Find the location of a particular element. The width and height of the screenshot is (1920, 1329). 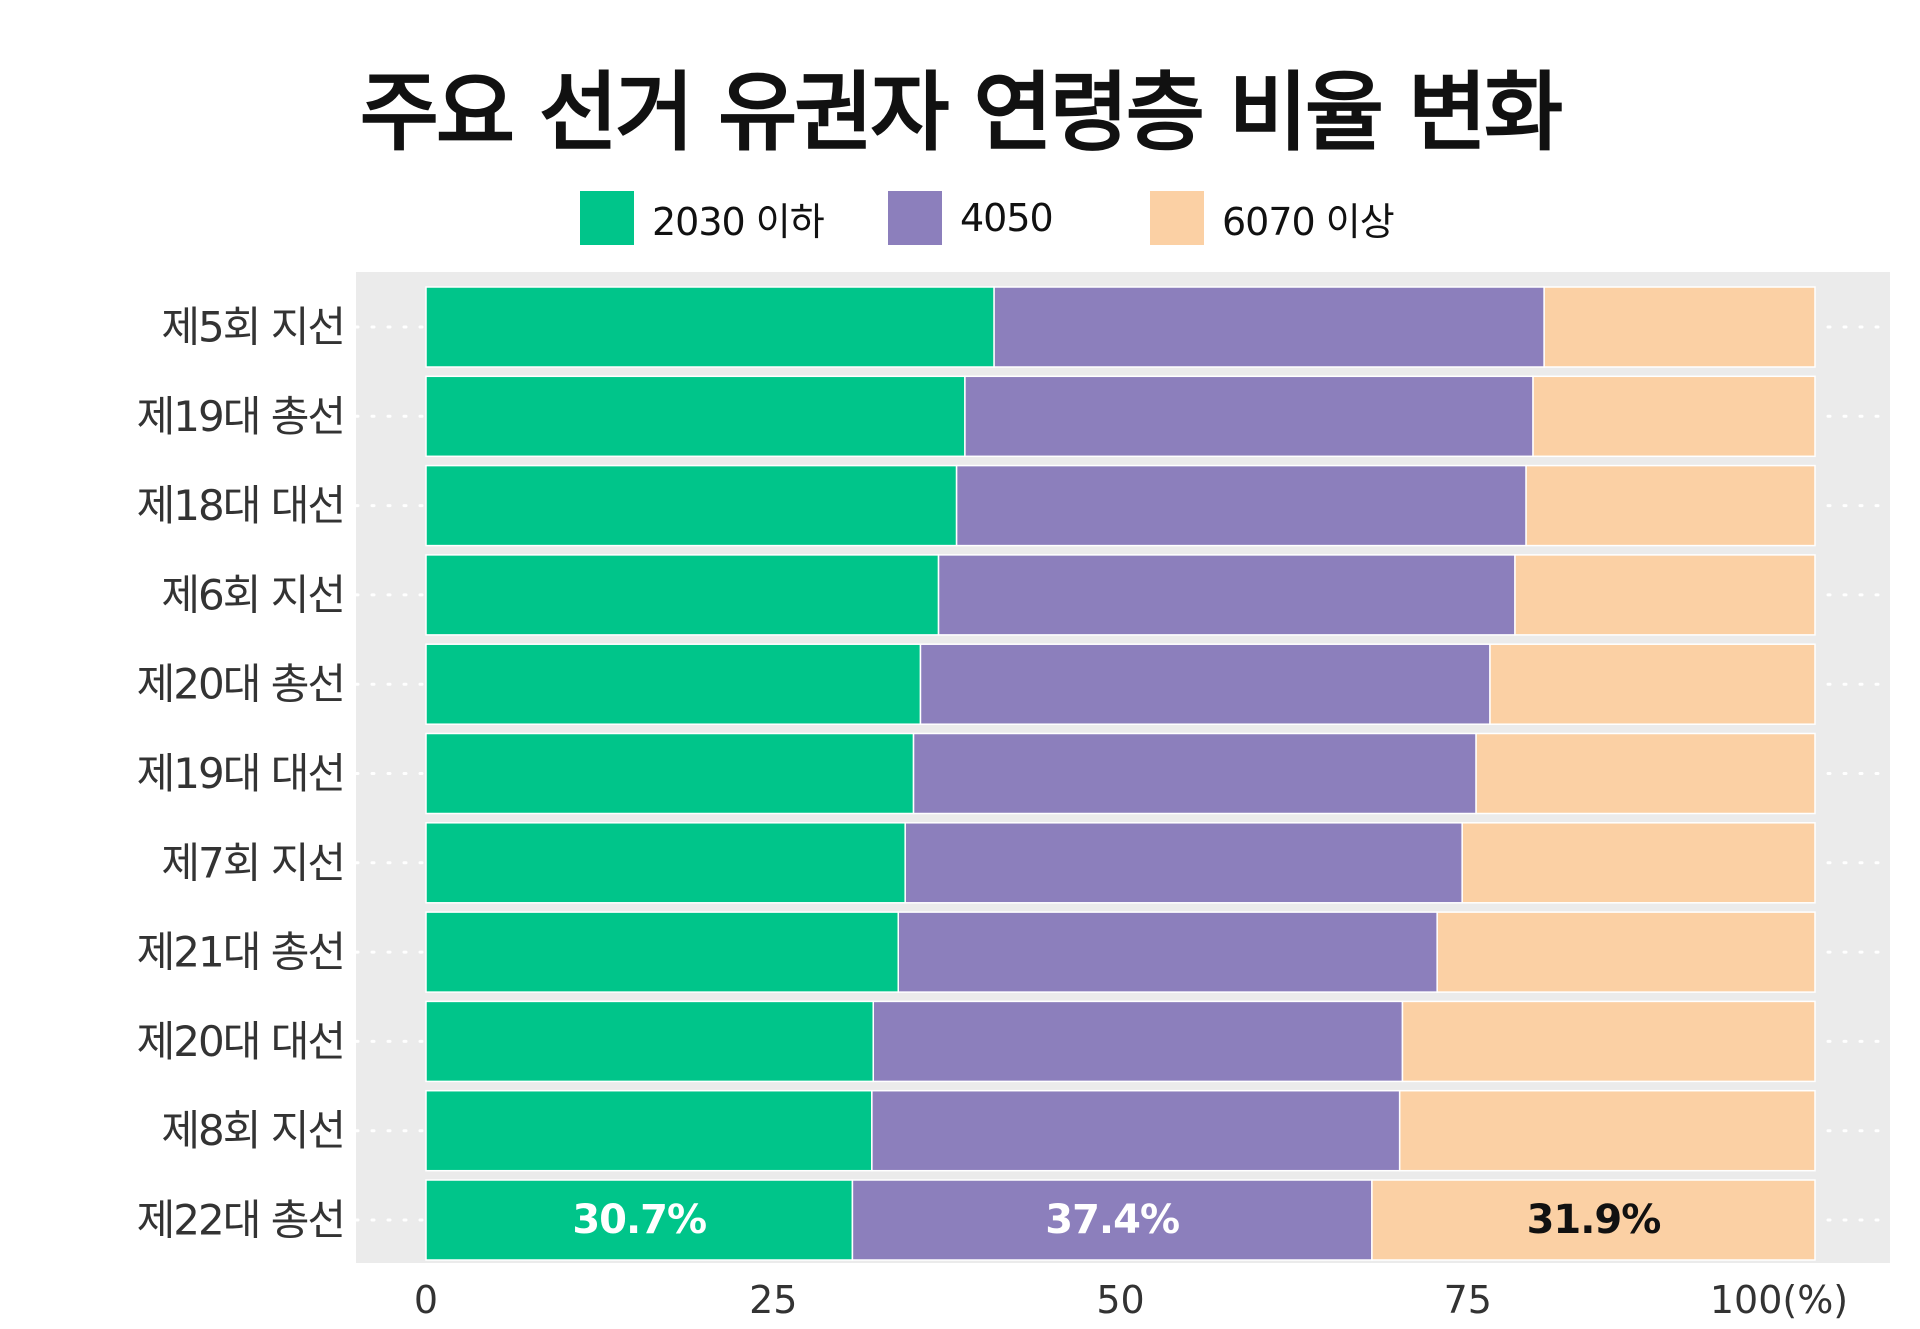

legend-item-2030: 2030 이하 is located at coordinates (702, 218).